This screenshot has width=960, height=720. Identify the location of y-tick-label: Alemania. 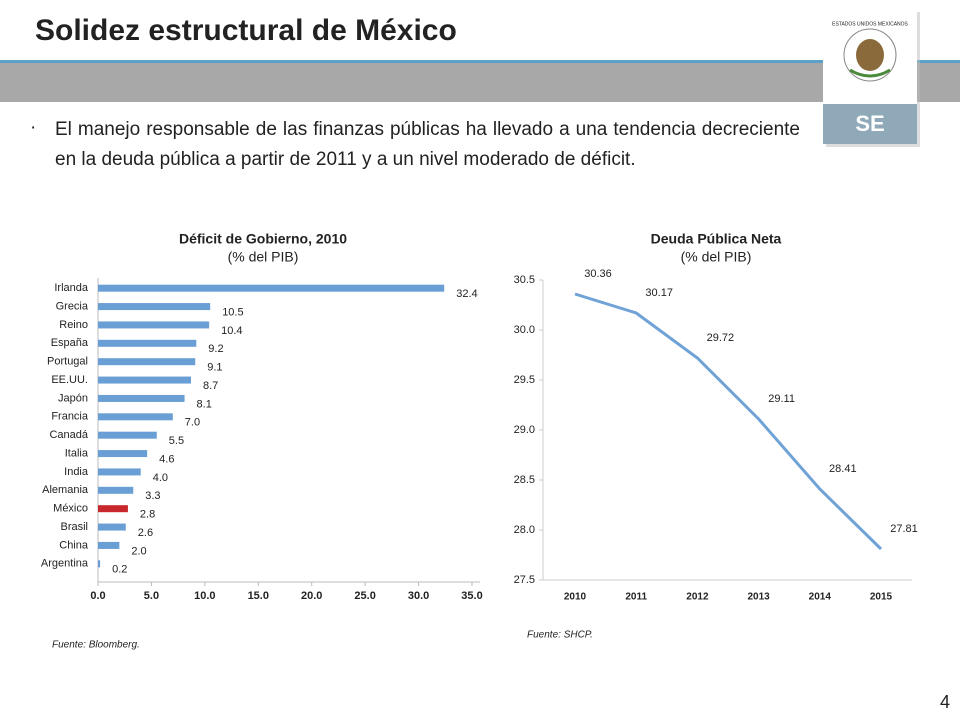
(65, 490).